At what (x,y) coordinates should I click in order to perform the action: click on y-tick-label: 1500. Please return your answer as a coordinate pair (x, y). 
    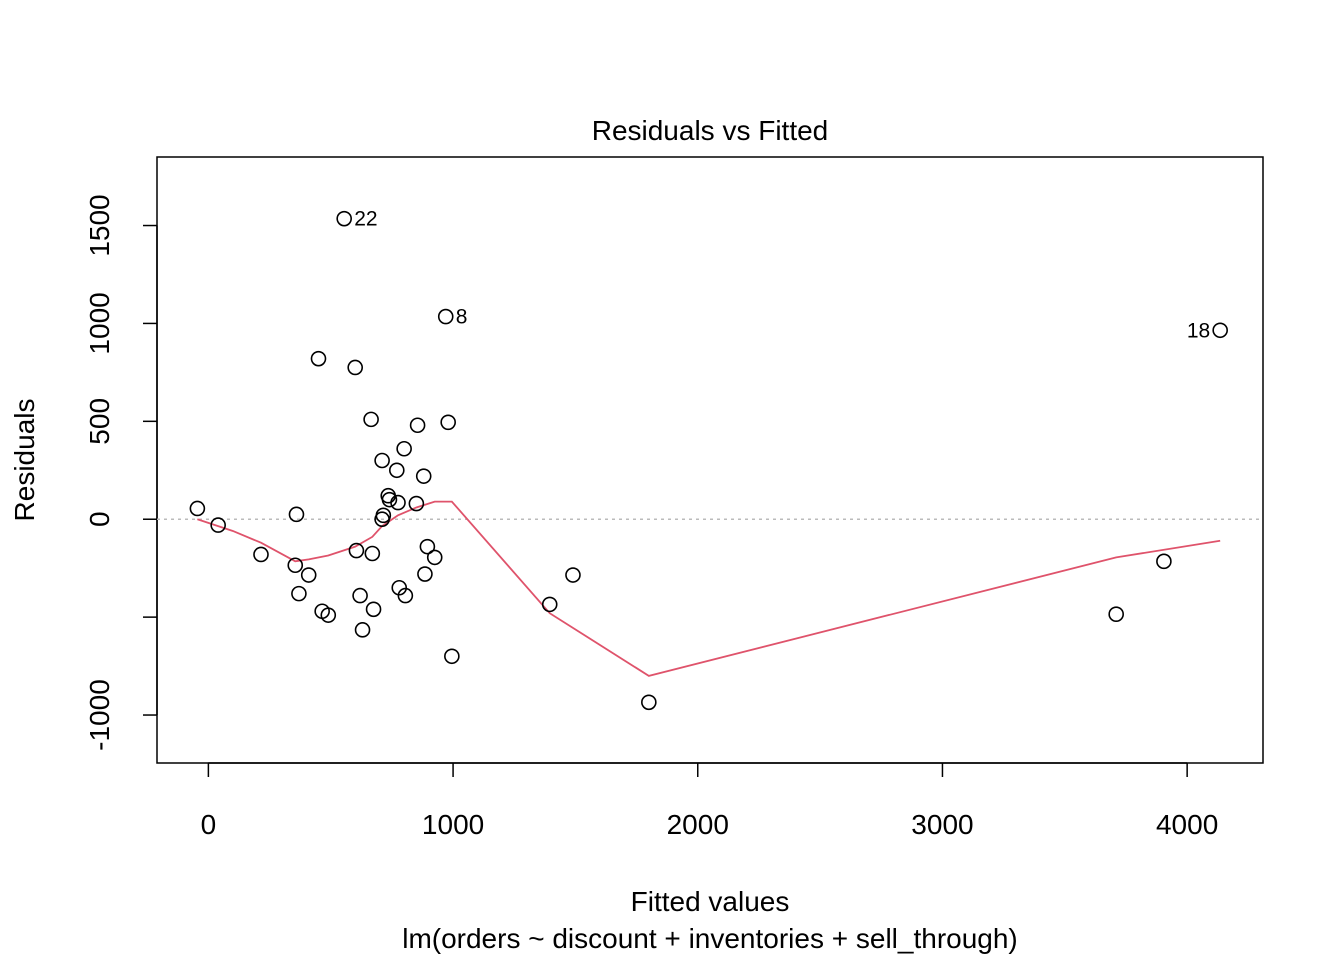
    Looking at the image, I should click on (99, 225).